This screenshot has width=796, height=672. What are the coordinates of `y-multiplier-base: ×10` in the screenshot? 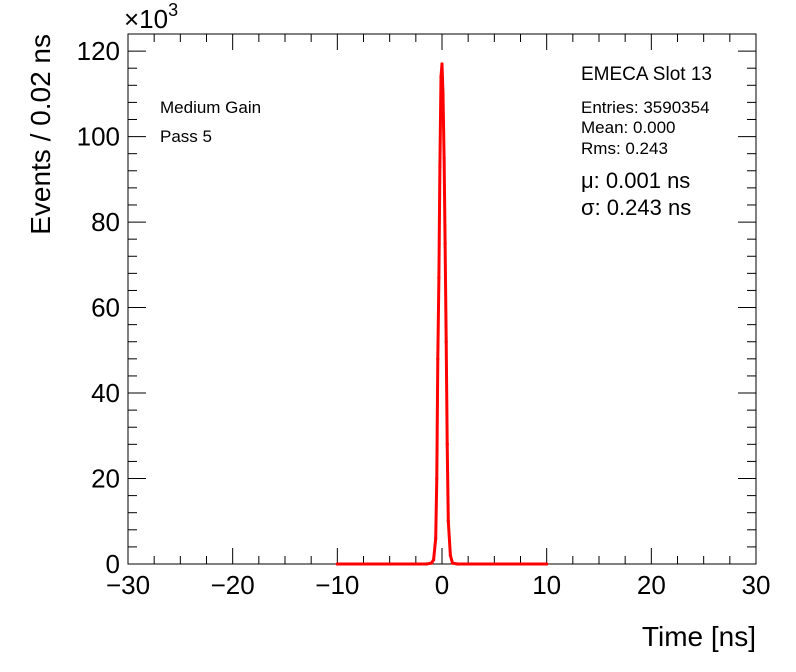 It's located at (146, 19).